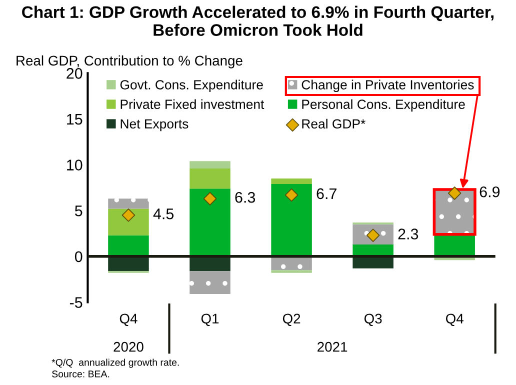  I want to click on legend-label: Real GDP*, so click(334, 123).